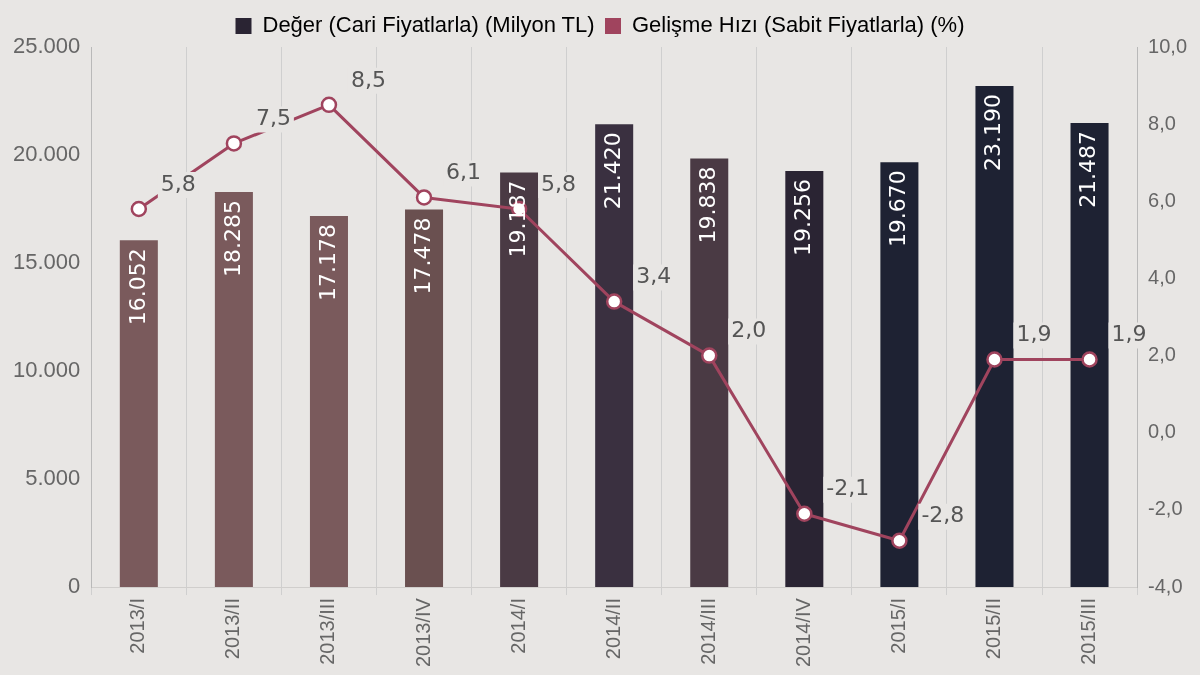 Image resolution: width=1200 pixels, height=675 pixels. I want to click on data-label: 19.256, so click(803, 218).